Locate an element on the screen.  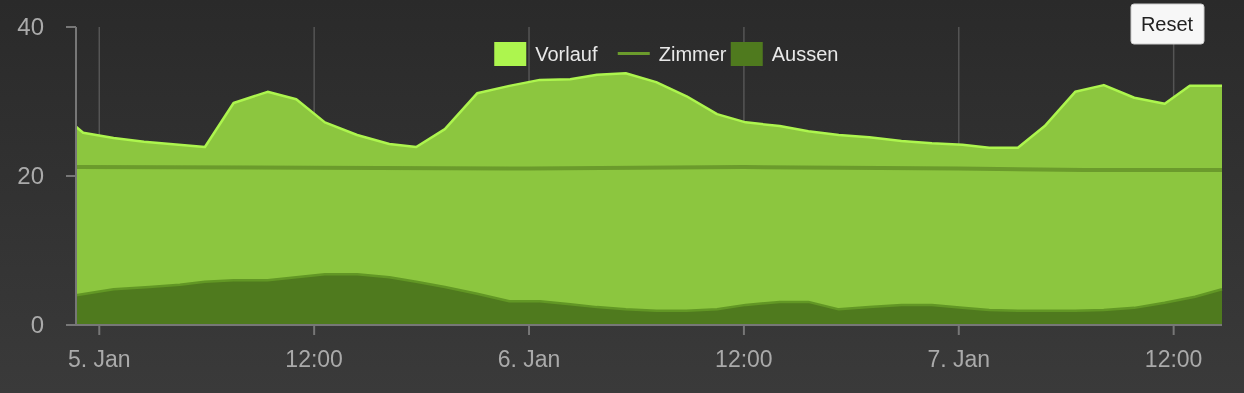
legend-label: Zimmer is located at coordinates (692, 54).